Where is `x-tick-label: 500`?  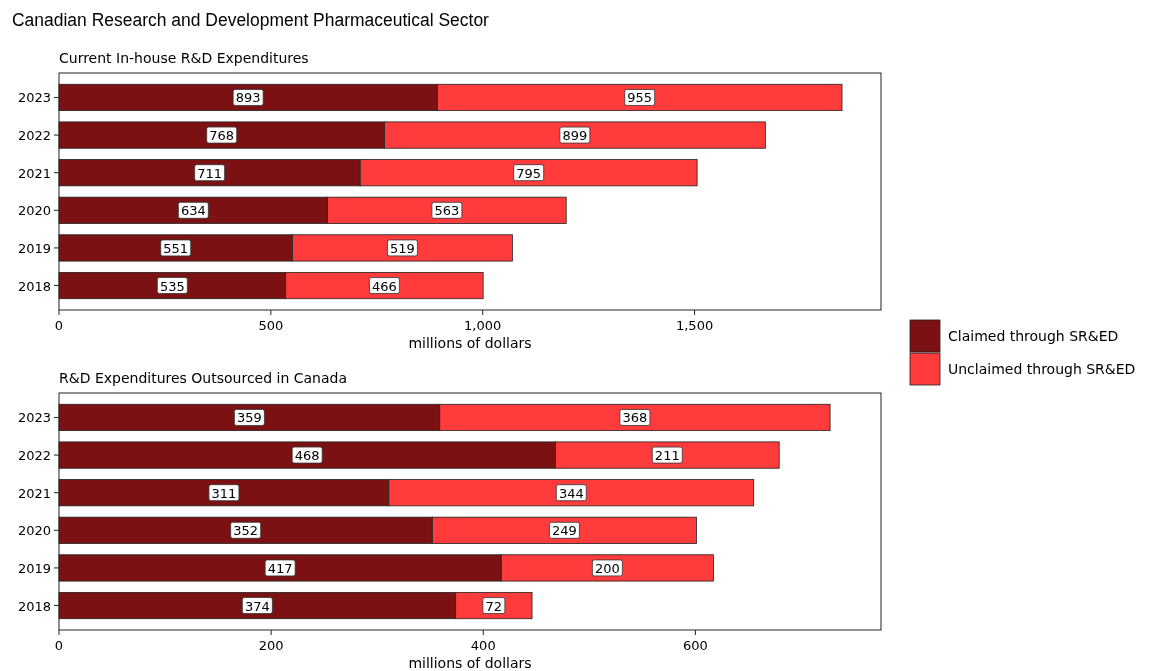
x-tick-label: 500 is located at coordinates (271, 325).